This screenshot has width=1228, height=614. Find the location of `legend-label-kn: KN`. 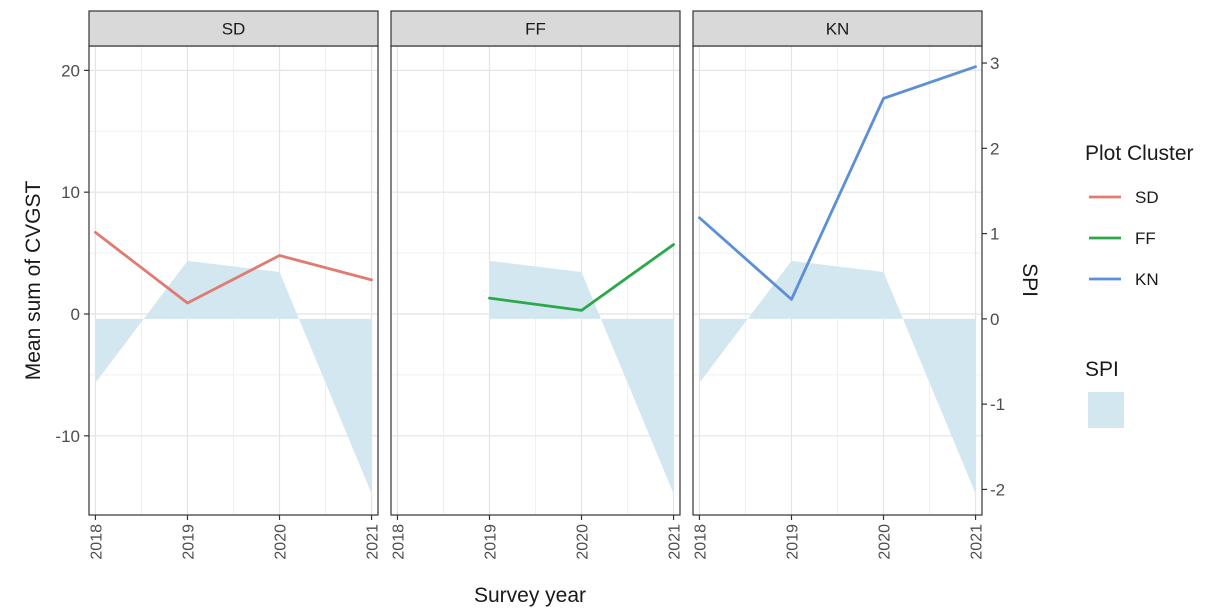

legend-label-kn: KN is located at coordinates (1147, 279).